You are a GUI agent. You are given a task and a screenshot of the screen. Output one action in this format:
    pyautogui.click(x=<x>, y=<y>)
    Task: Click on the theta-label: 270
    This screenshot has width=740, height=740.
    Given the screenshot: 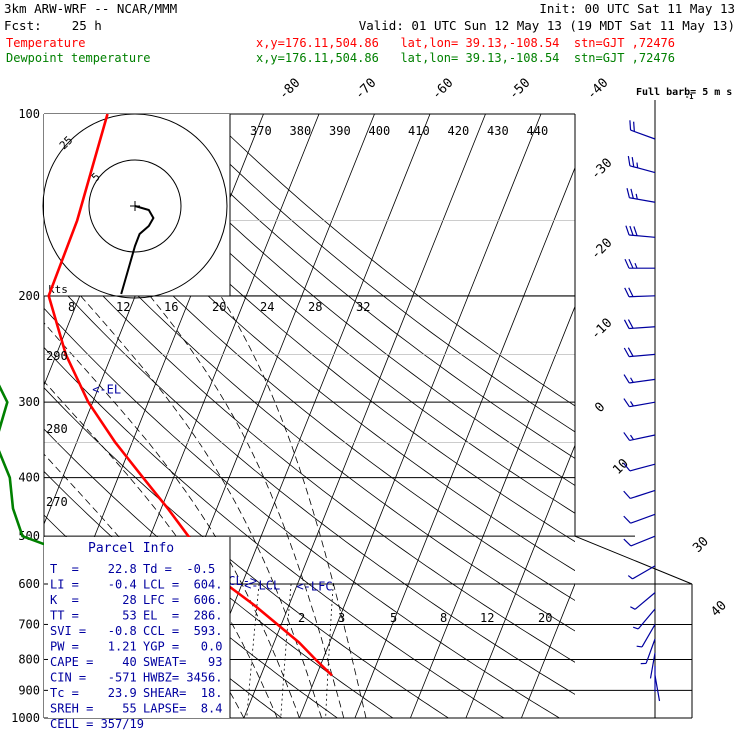 What is the action you would take?
    pyautogui.click(x=57, y=502)
    